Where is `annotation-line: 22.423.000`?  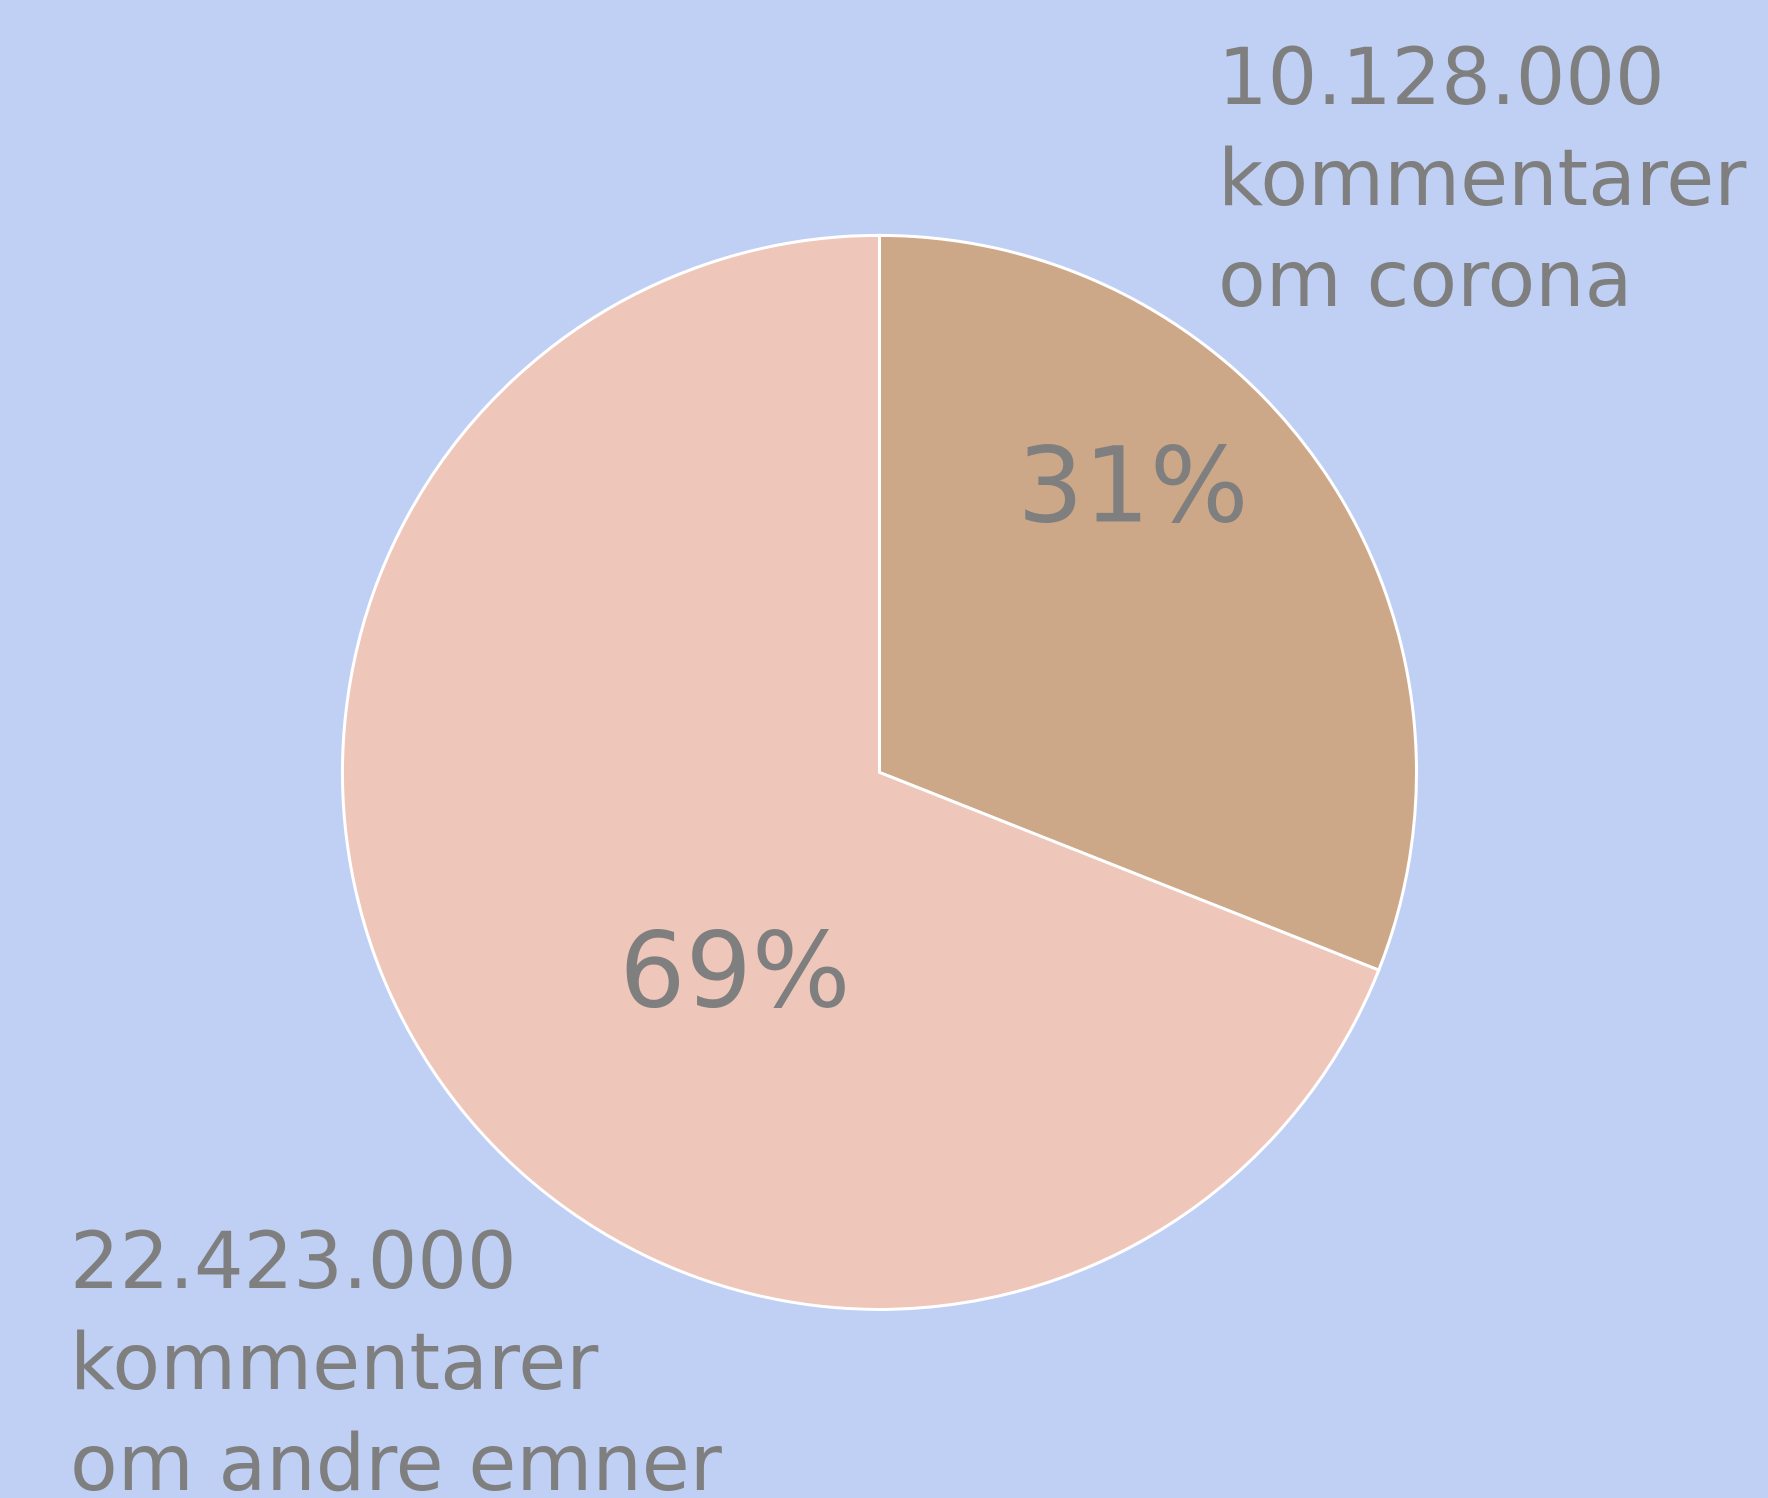
annotation-line: 22.423.000 is located at coordinates (293, 1262).